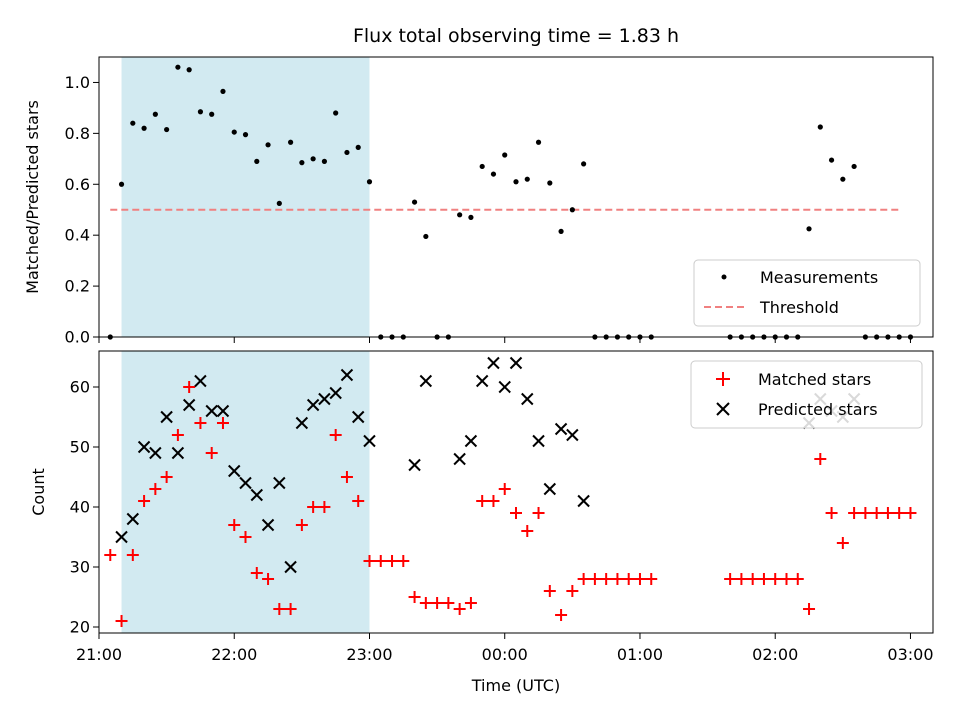 This screenshot has height=720, width=960. I want to click on bottom-legend: Matched stars Predicted stars, so click(806, 394).